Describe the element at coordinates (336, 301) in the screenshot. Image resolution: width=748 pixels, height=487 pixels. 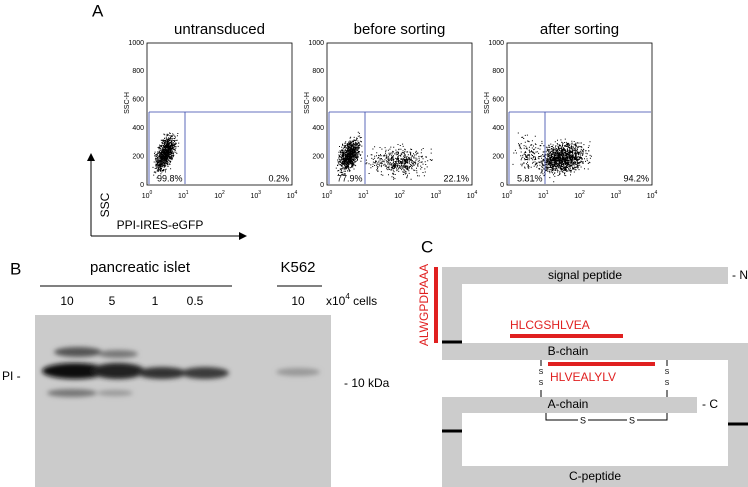
I see `unit-prefix: x10` at that location.